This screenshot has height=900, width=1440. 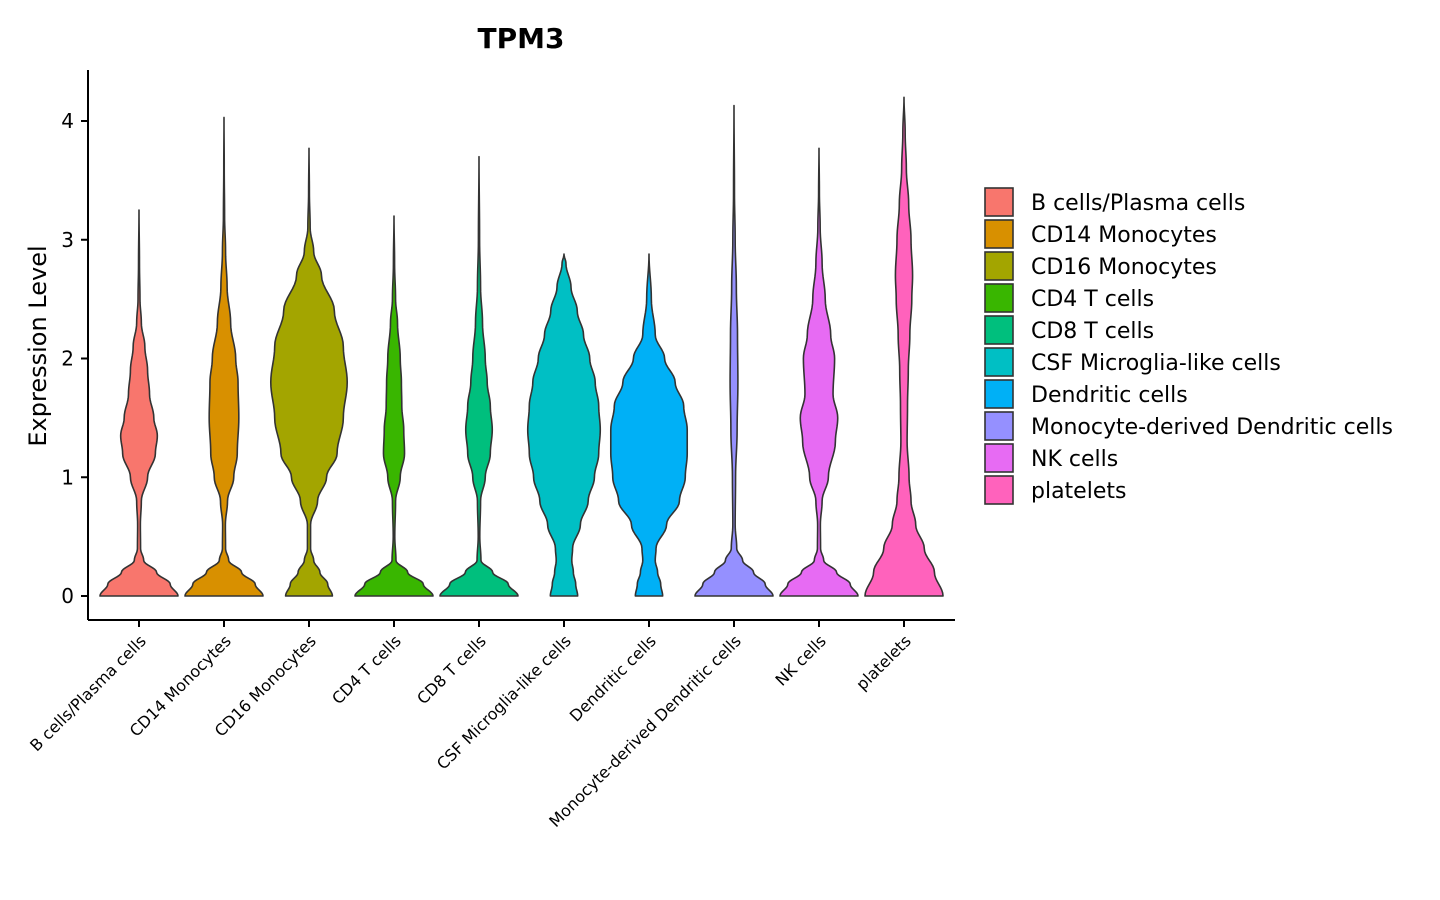 I want to click on x-tick-label: Dendritic cells, so click(x=613, y=678).